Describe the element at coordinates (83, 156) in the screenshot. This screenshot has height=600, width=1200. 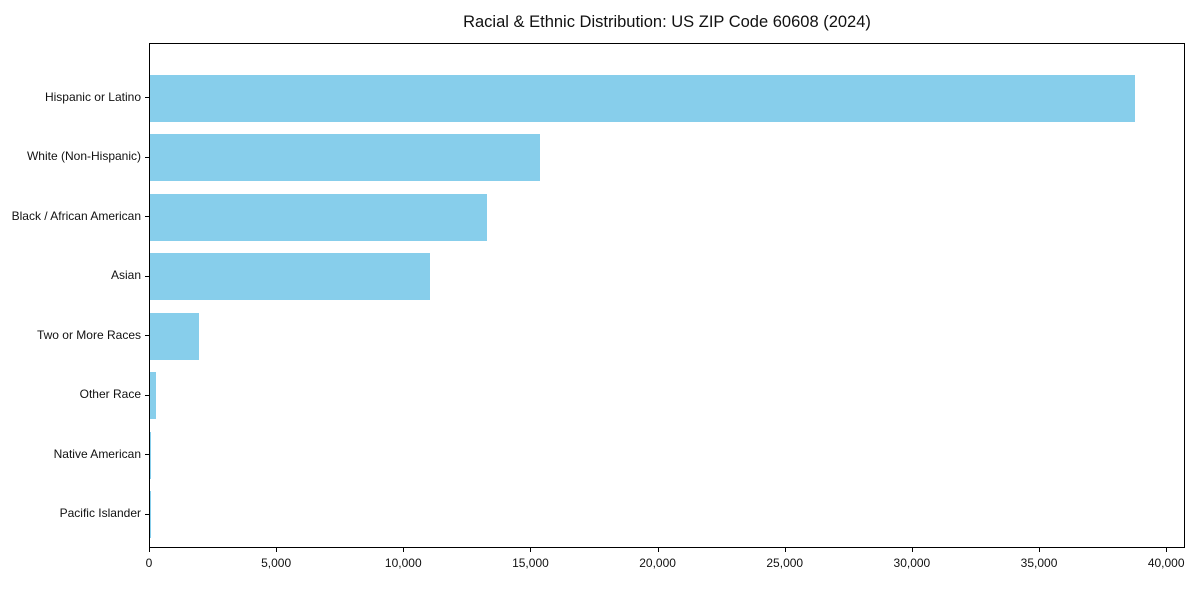
I see `y-axis-label-white-non-hispanic: White (Non-Hispanic)` at that location.